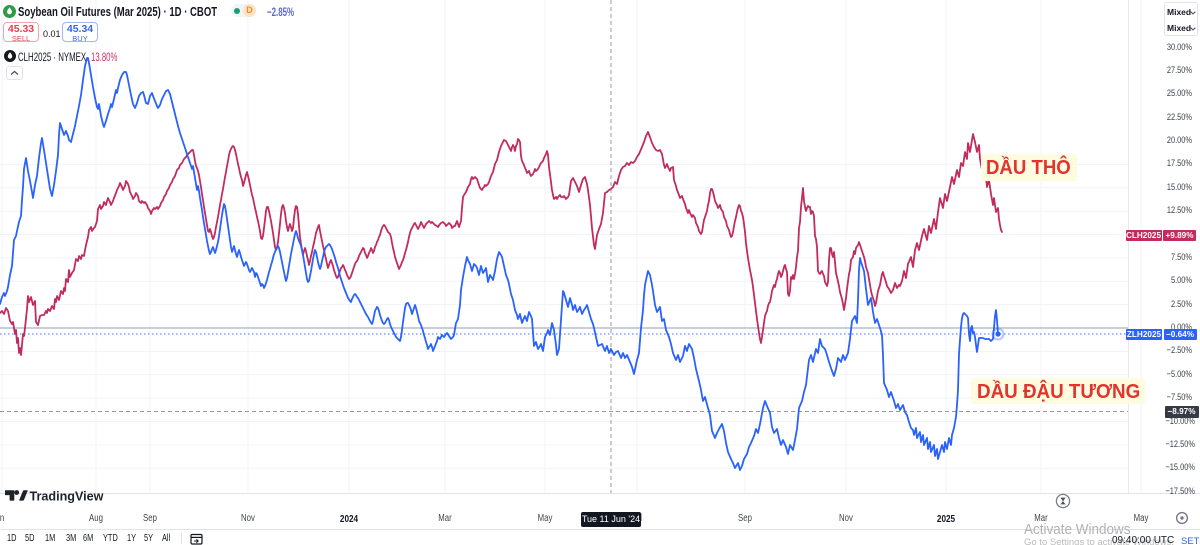 The width and height of the screenshot is (1200, 545). Describe the element at coordinates (67, 496) in the screenshot. I see `svg-text: TradingView` at that location.